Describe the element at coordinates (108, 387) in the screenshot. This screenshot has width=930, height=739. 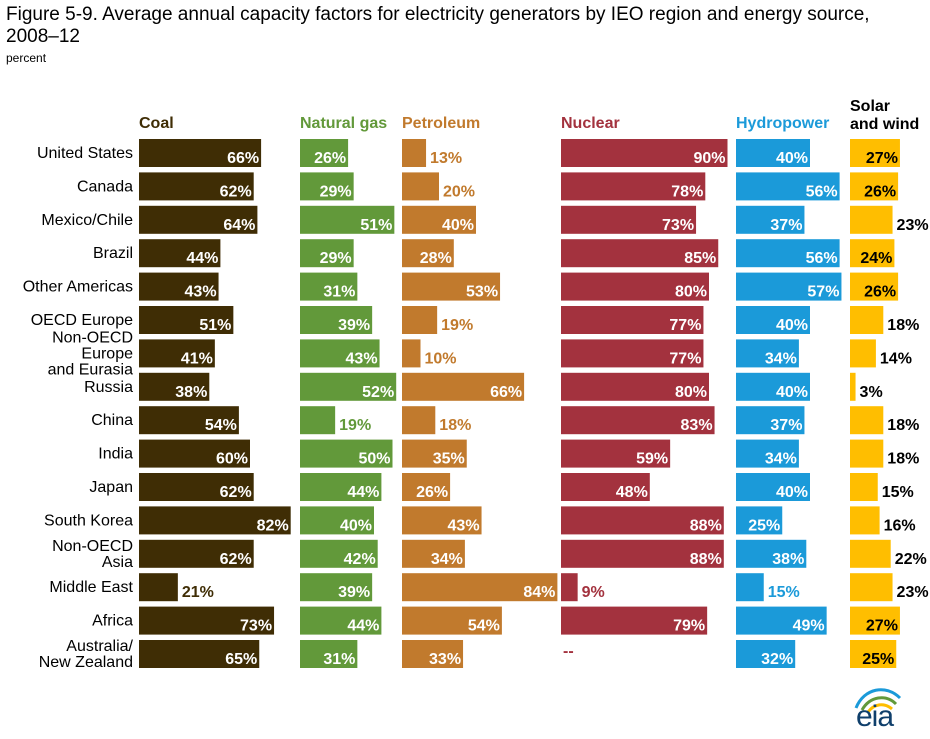
I see `category-label-russia: Russia` at that location.